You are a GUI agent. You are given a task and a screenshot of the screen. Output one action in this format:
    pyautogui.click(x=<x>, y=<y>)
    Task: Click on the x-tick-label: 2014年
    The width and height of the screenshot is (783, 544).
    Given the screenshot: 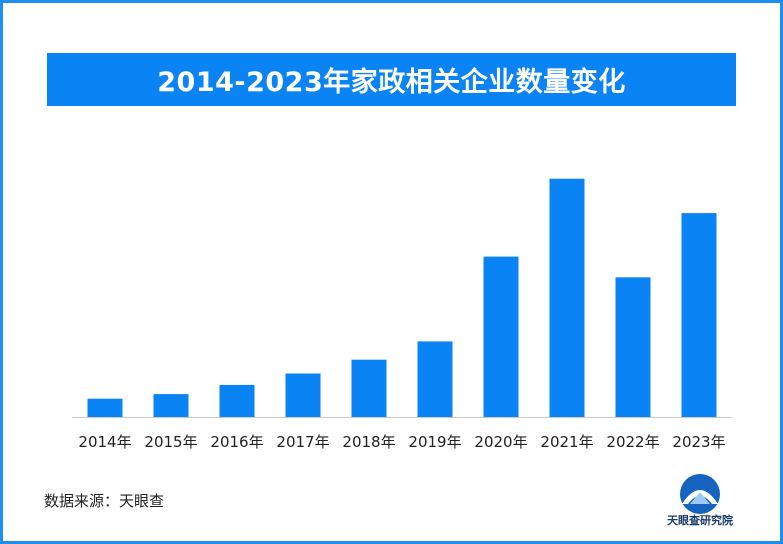 What is the action you would take?
    pyautogui.click(x=104, y=442)
    